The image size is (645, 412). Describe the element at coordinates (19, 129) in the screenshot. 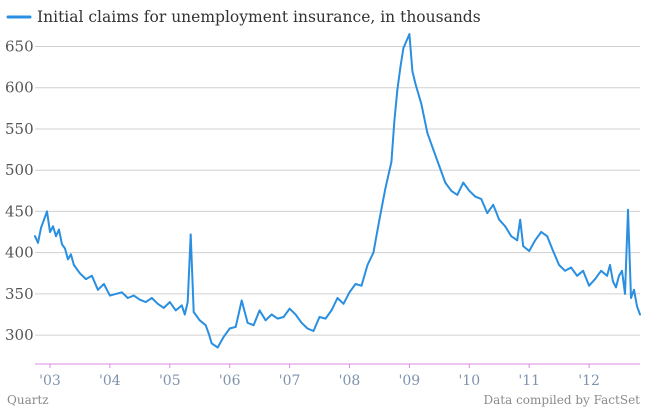

I see `y-tick-label: 550` at that location.